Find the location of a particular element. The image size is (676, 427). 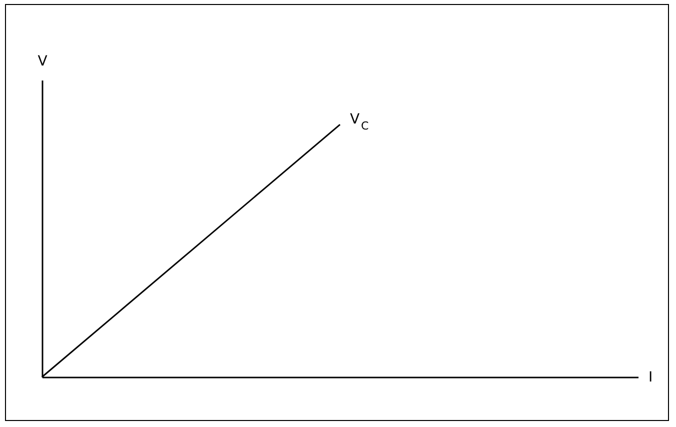

x-axis-title: I is located at coordinates (650, 378).